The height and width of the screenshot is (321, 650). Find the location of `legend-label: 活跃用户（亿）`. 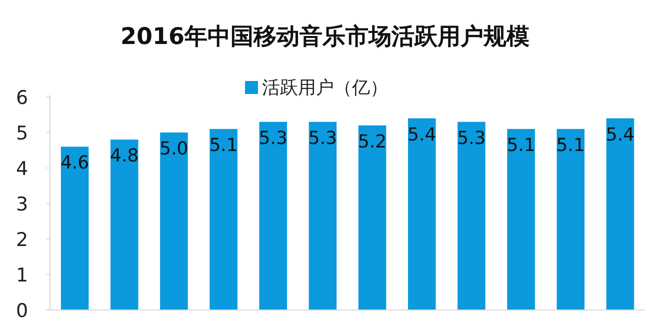

legend-label: 活跃用户（亿） is located at coordinates (325, 88).